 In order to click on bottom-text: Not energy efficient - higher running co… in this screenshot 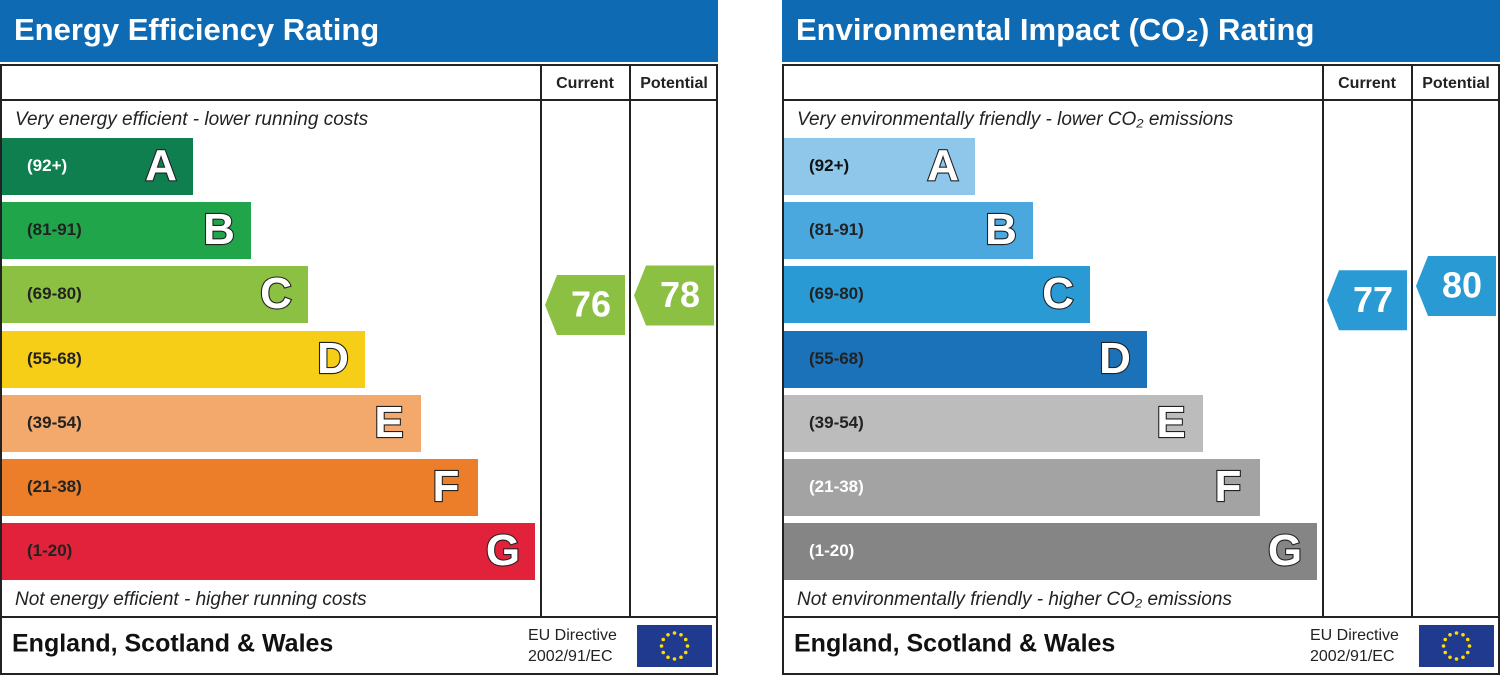, I will do `click(191, 599)`.